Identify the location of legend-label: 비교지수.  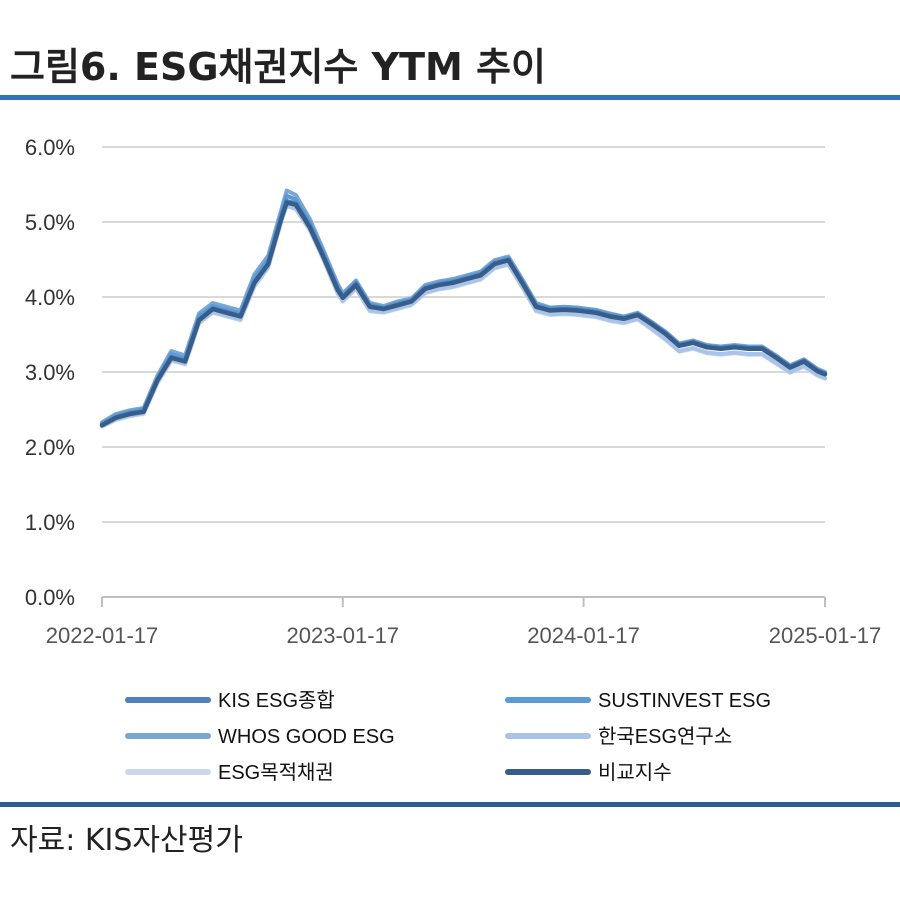
(635, 772).